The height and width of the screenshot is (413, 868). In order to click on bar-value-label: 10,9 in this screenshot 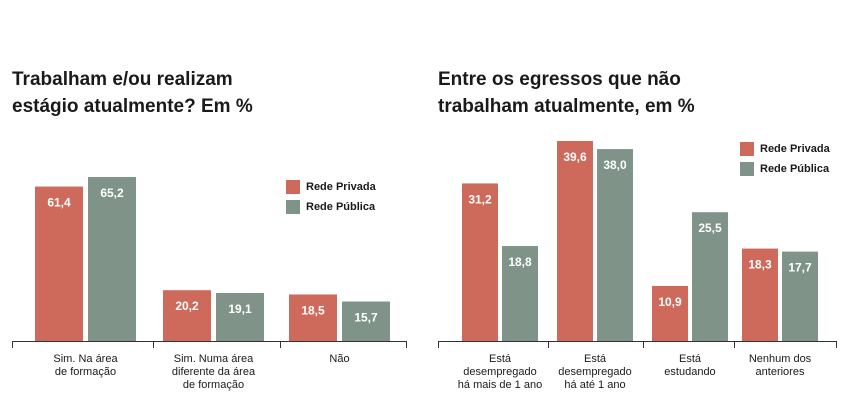, I will do `click(670, 302)`.